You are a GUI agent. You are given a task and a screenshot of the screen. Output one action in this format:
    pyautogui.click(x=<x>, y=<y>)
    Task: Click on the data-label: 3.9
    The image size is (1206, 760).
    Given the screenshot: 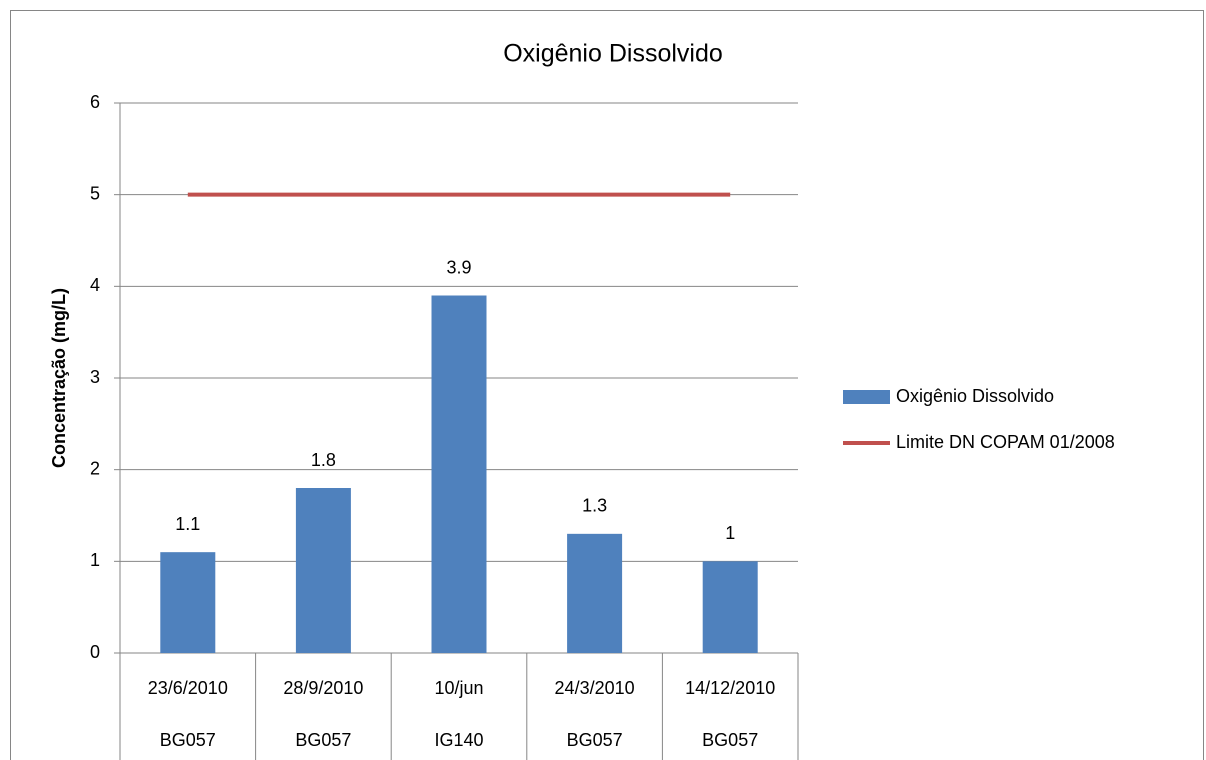 What is the action you would take?
    pyautogui.click(x=458, y=267)
    